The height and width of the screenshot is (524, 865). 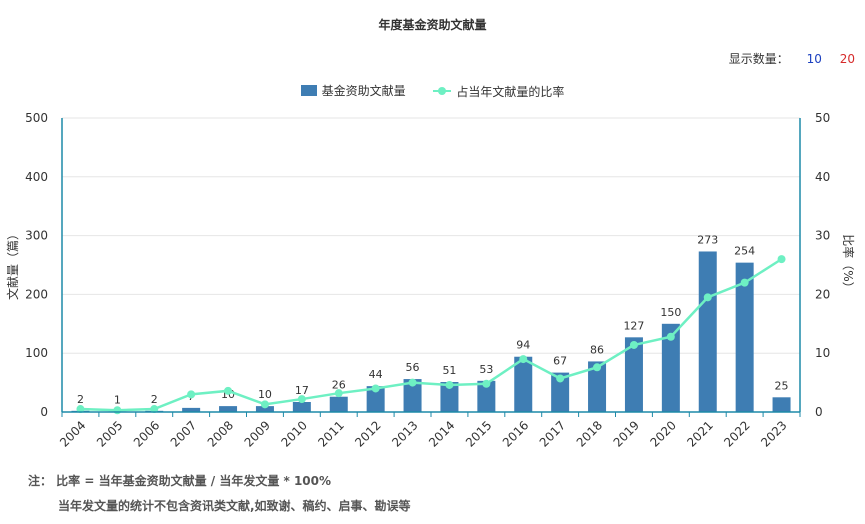 I want to click on left-tick-label: 400, so click(x=36, y=177).